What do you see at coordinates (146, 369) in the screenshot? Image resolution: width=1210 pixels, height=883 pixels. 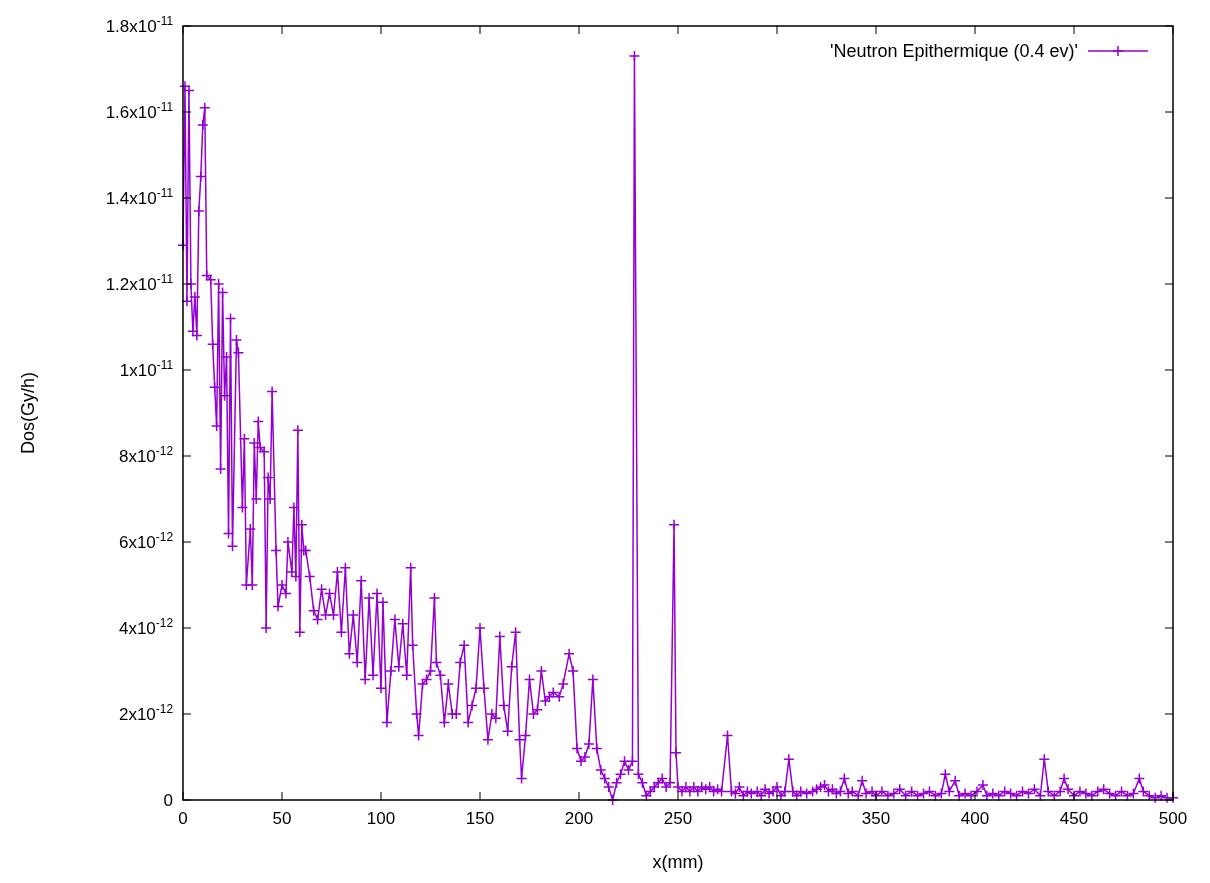 I see `y-tick-label: 1x10$^{-11}$` at bounding box center [146, 369].